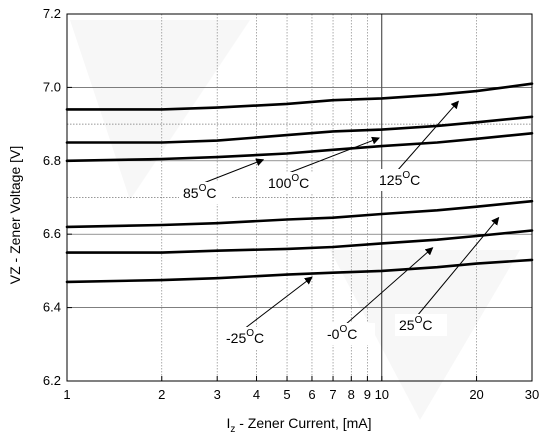 The image size is (547, 439). I want to click on x-axis-label: Iz - Zener Current, [mA], so click(298, 425).